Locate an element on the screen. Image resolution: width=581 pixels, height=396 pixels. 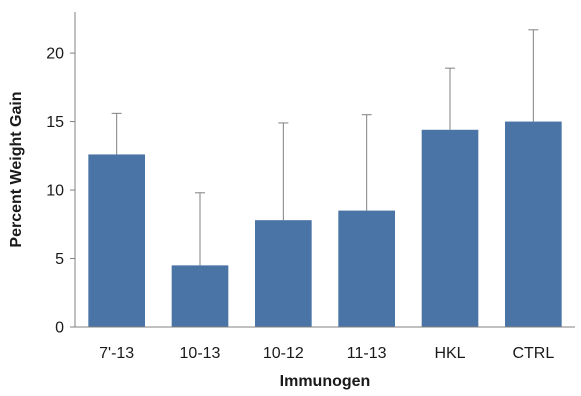
x-tick-label: CTRL is located at coordinates (533, 353).